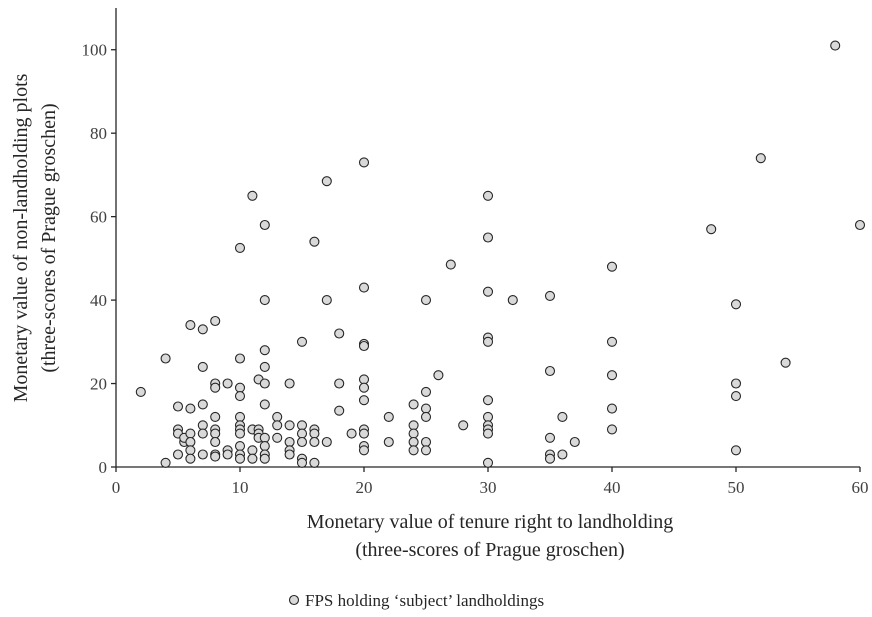  Describe the element at coordinates (240, 487) in the screenshot. I see `x-tick-label: 10` at that location.